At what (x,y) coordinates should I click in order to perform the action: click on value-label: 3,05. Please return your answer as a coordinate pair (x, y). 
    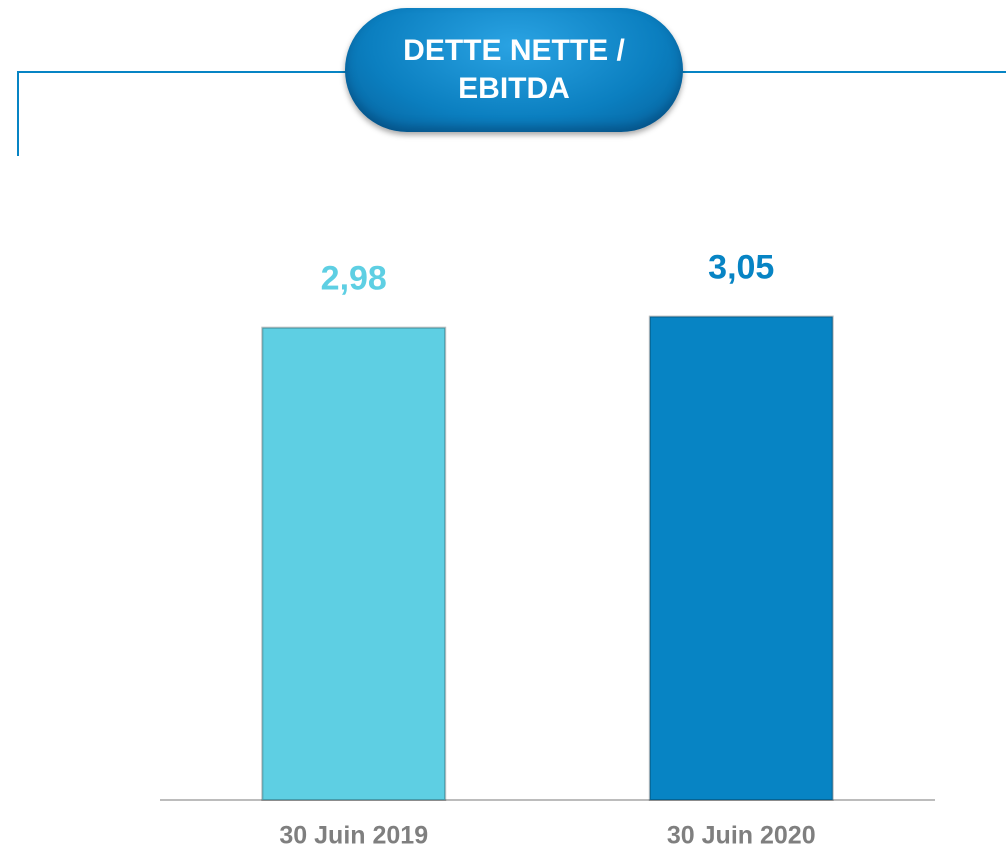
    Looking at the image, I should click on (741, 268).